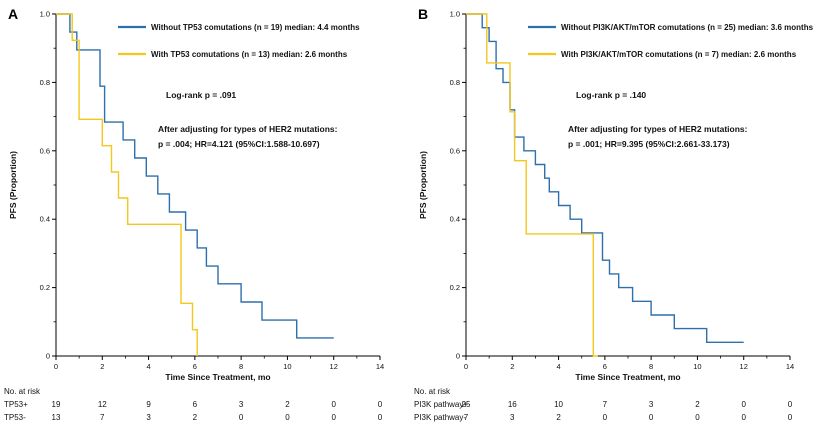  What do you see at coordinates (558, 404) in the screenshot?
I see `risk-row-value: 10` at bounding box center [558, 404].